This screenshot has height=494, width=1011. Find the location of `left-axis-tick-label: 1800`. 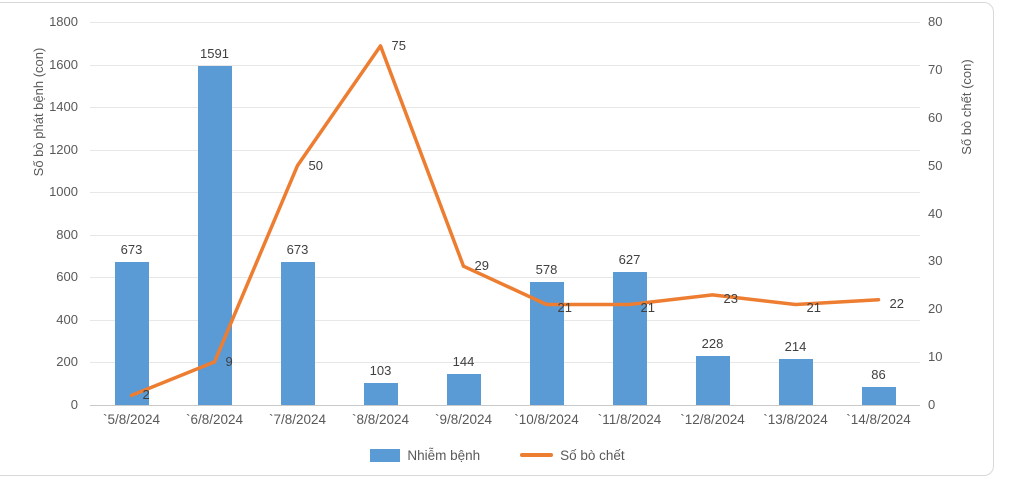

left-axis-tick-label: 1800 is located at coordinates (63, 21).